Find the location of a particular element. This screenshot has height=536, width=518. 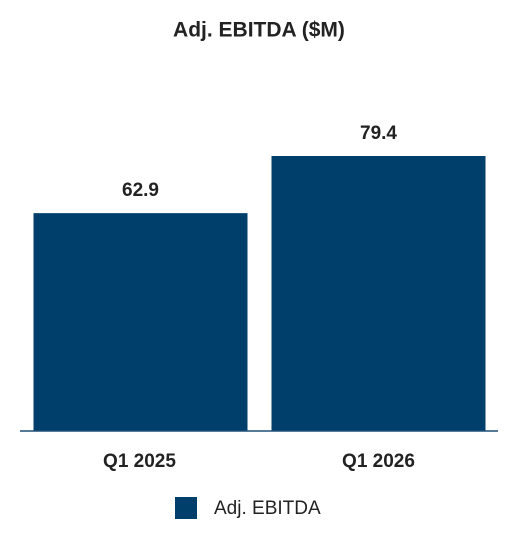

value-label: 62.9 is located at coordinates (140, 190).